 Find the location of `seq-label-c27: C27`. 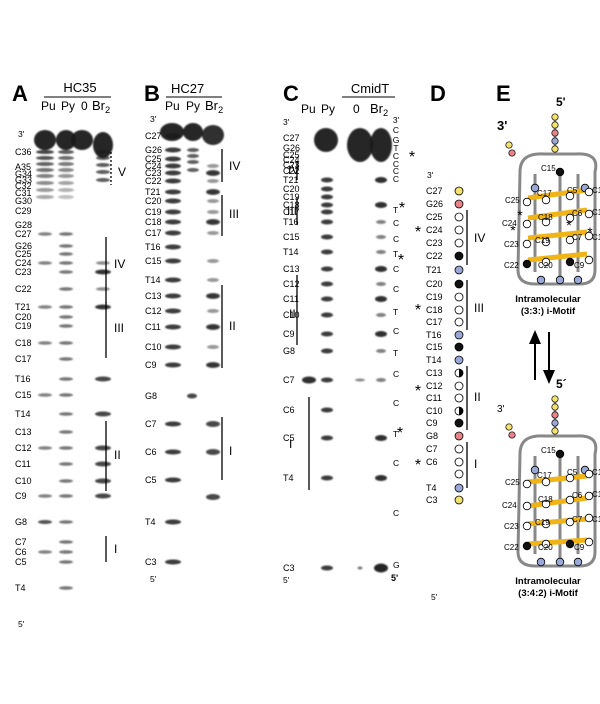

seq-label-c27: C27 is located at coordinates (434, 191).